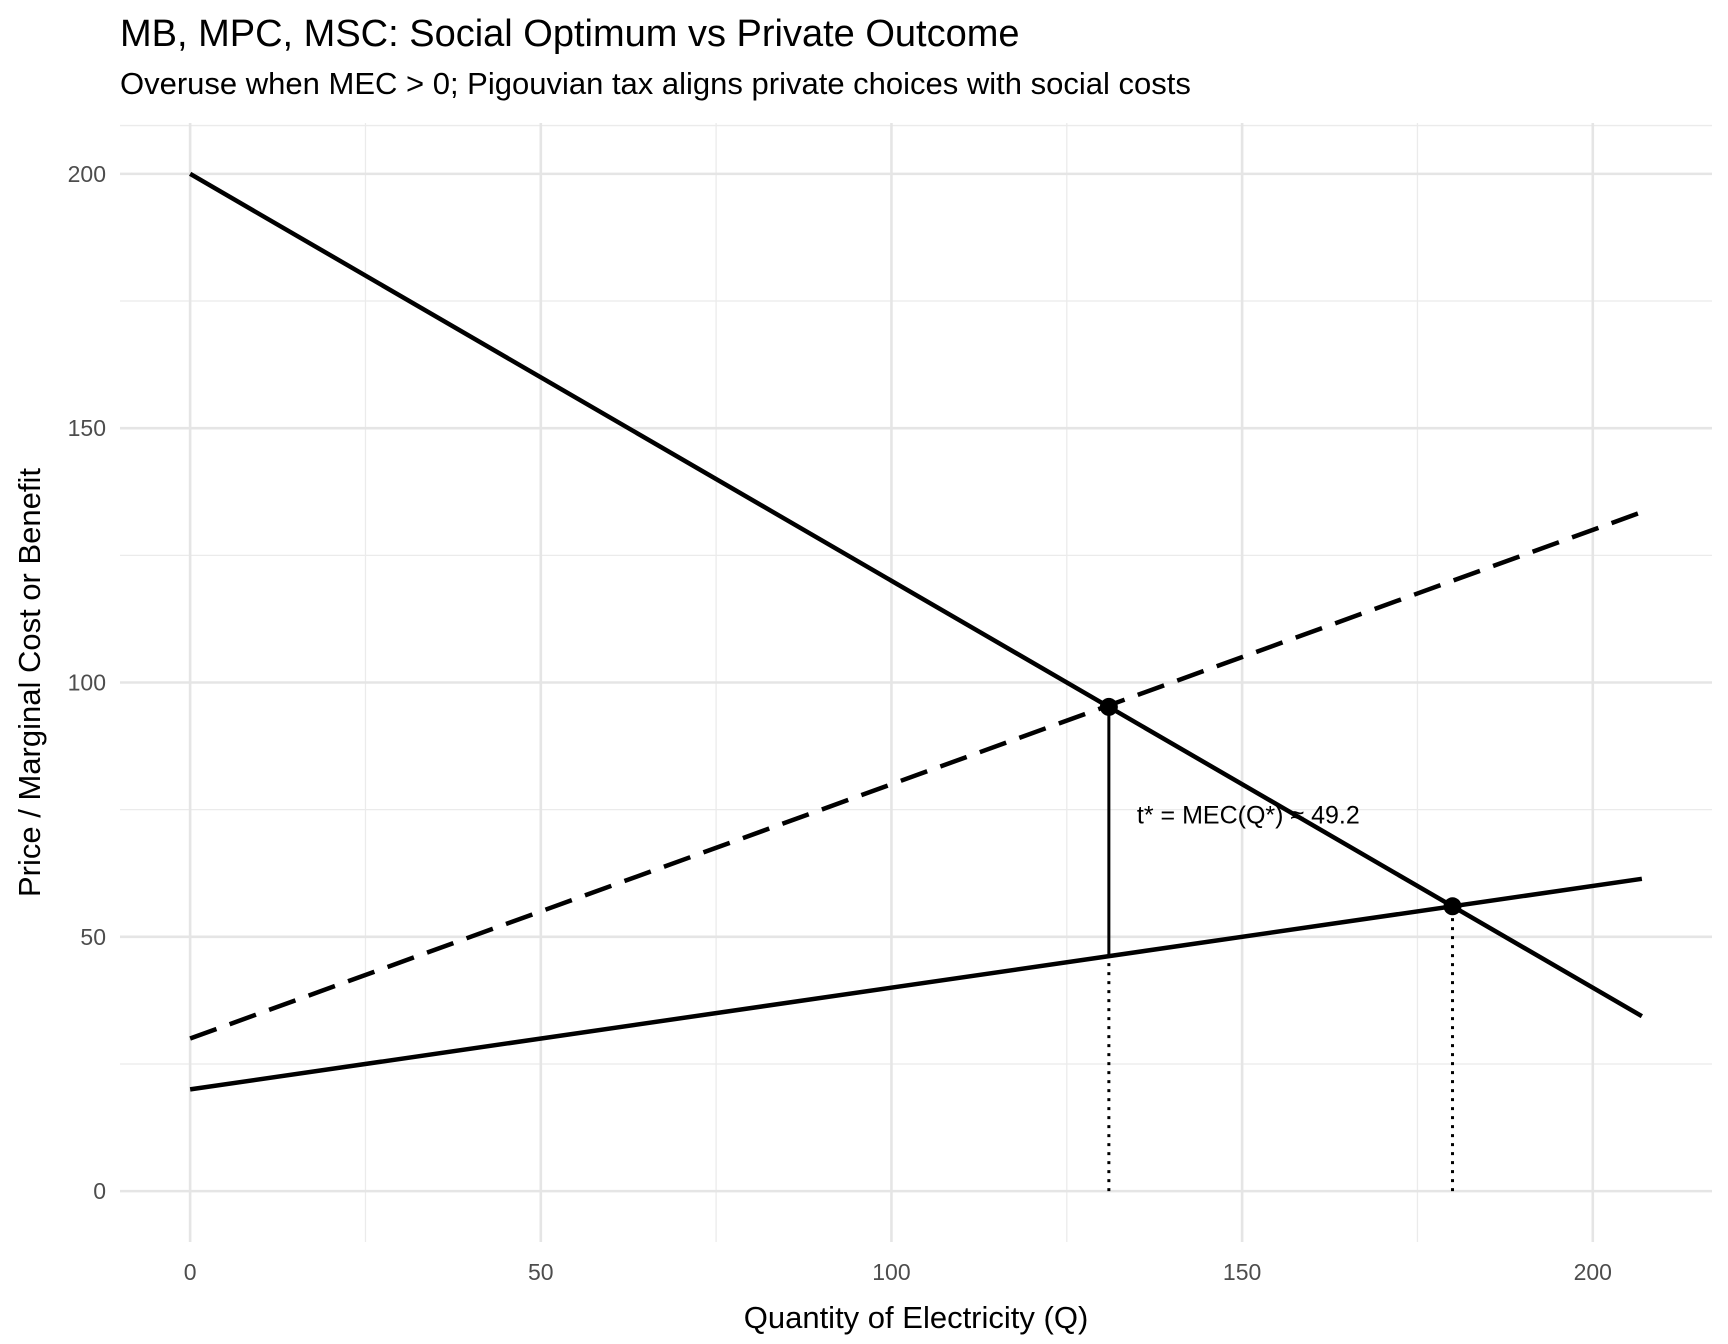  Describe the element at coordinates (87, 428) in the screenshot. I see `y-tick-label: 150` at that location.